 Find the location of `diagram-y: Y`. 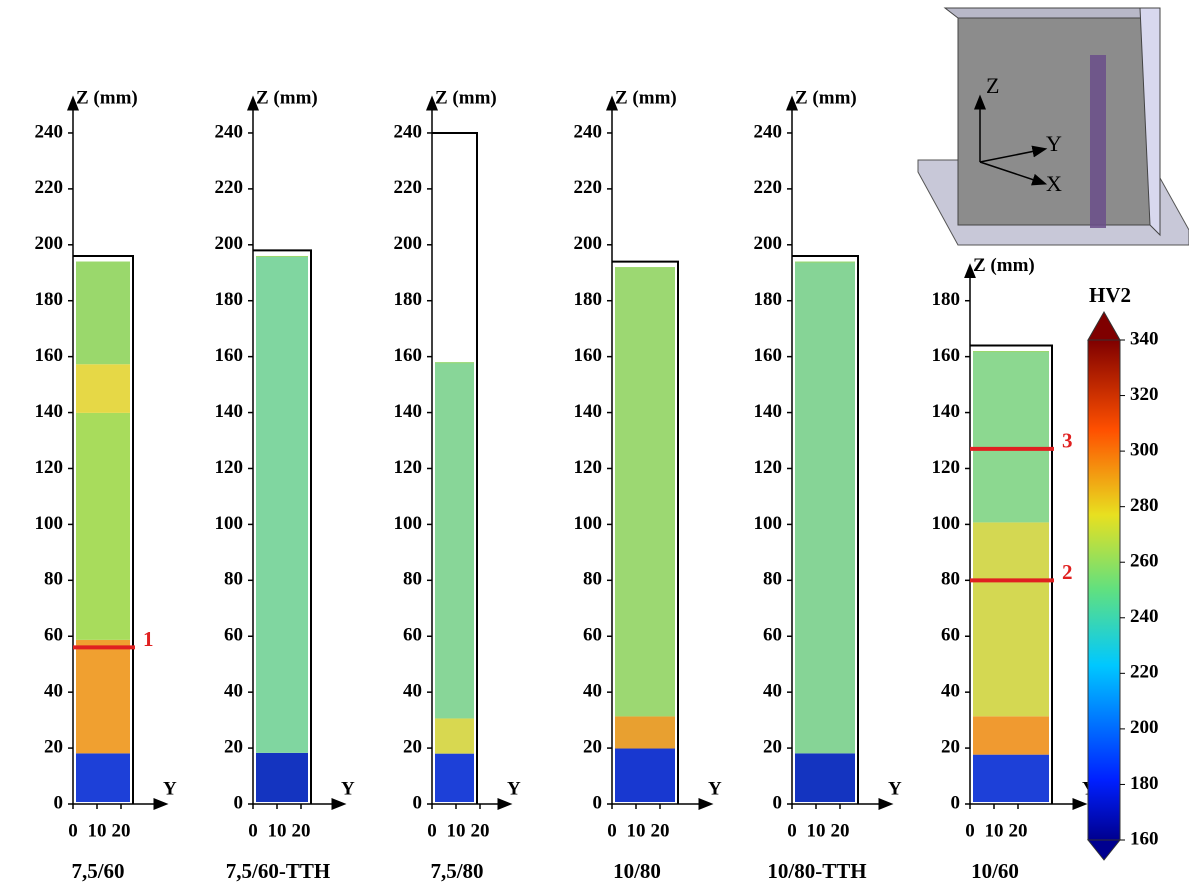

diagram-y: Y is located at coordinates (1054, 143).